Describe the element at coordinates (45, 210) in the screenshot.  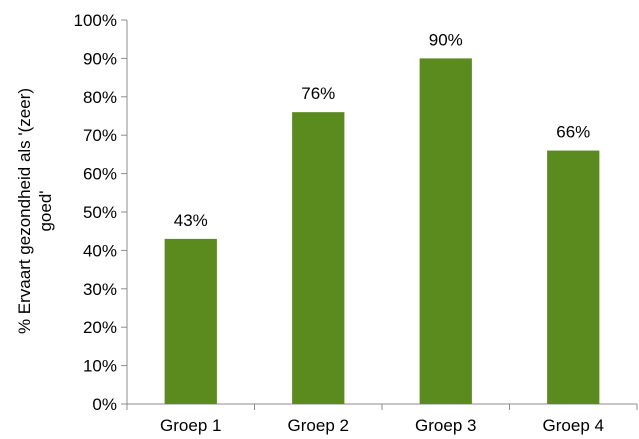
I see `y-axis-title-line-2: goed'` at that location.